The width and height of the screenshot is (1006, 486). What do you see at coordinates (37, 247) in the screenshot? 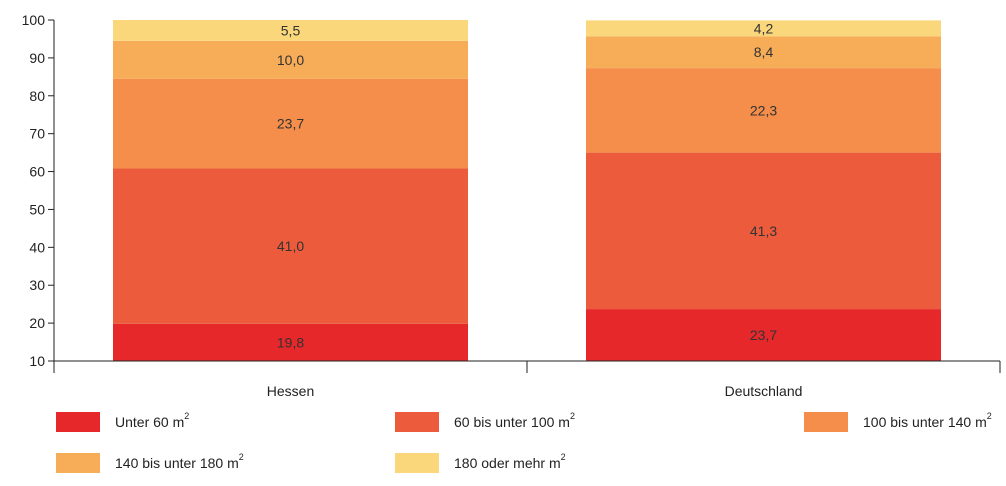
I see `y-tick-label: 40` at bounding box center [37, 247].